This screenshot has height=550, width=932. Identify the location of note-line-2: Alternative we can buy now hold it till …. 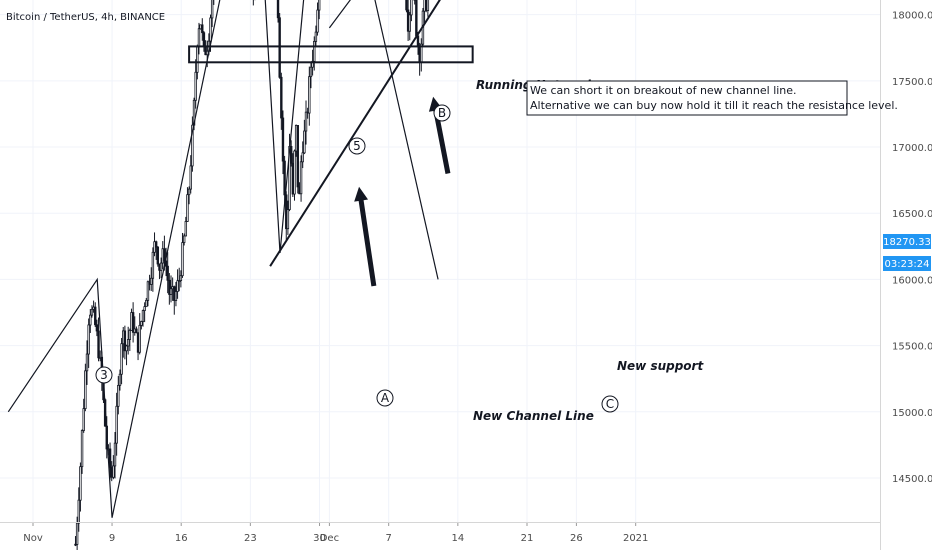
(714, 105).